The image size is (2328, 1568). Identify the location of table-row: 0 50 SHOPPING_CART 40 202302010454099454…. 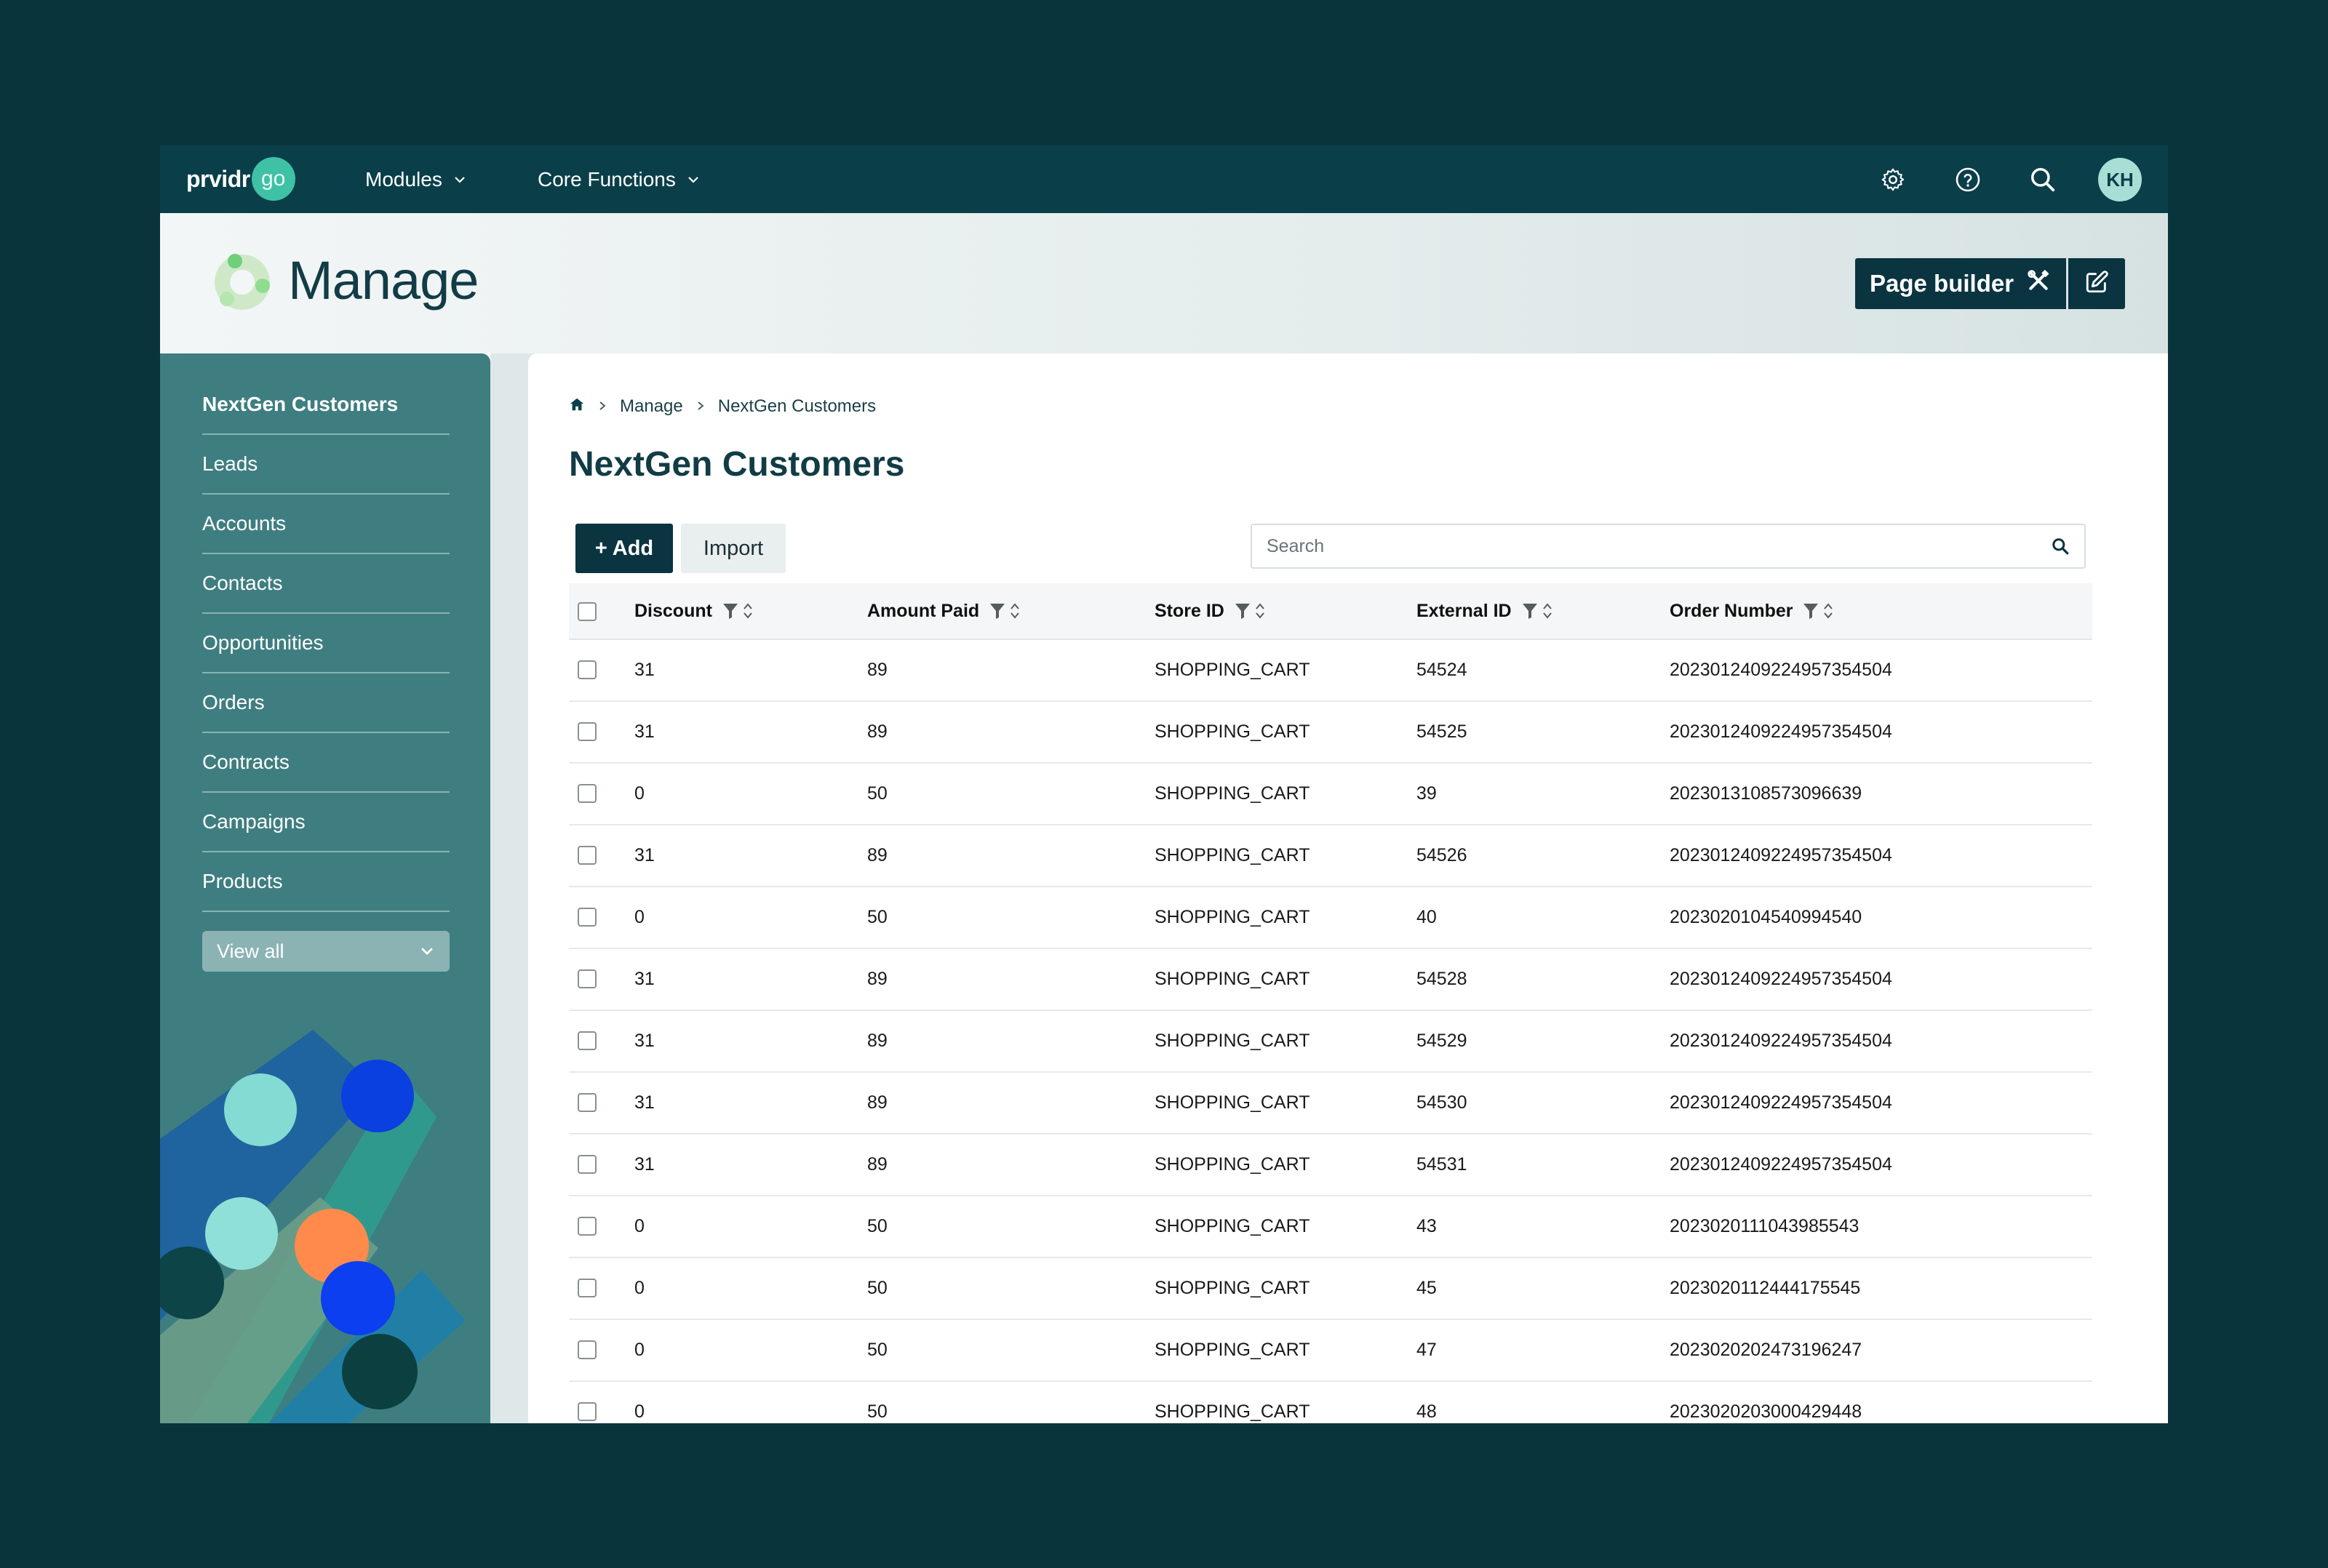
(1331, 918).